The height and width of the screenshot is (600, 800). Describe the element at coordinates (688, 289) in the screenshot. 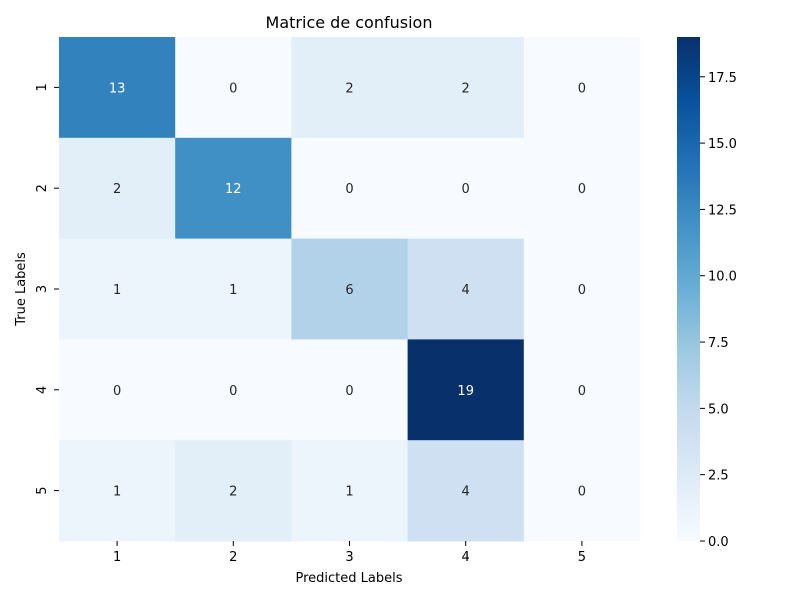

I see `colorbar-gradient` at that location.